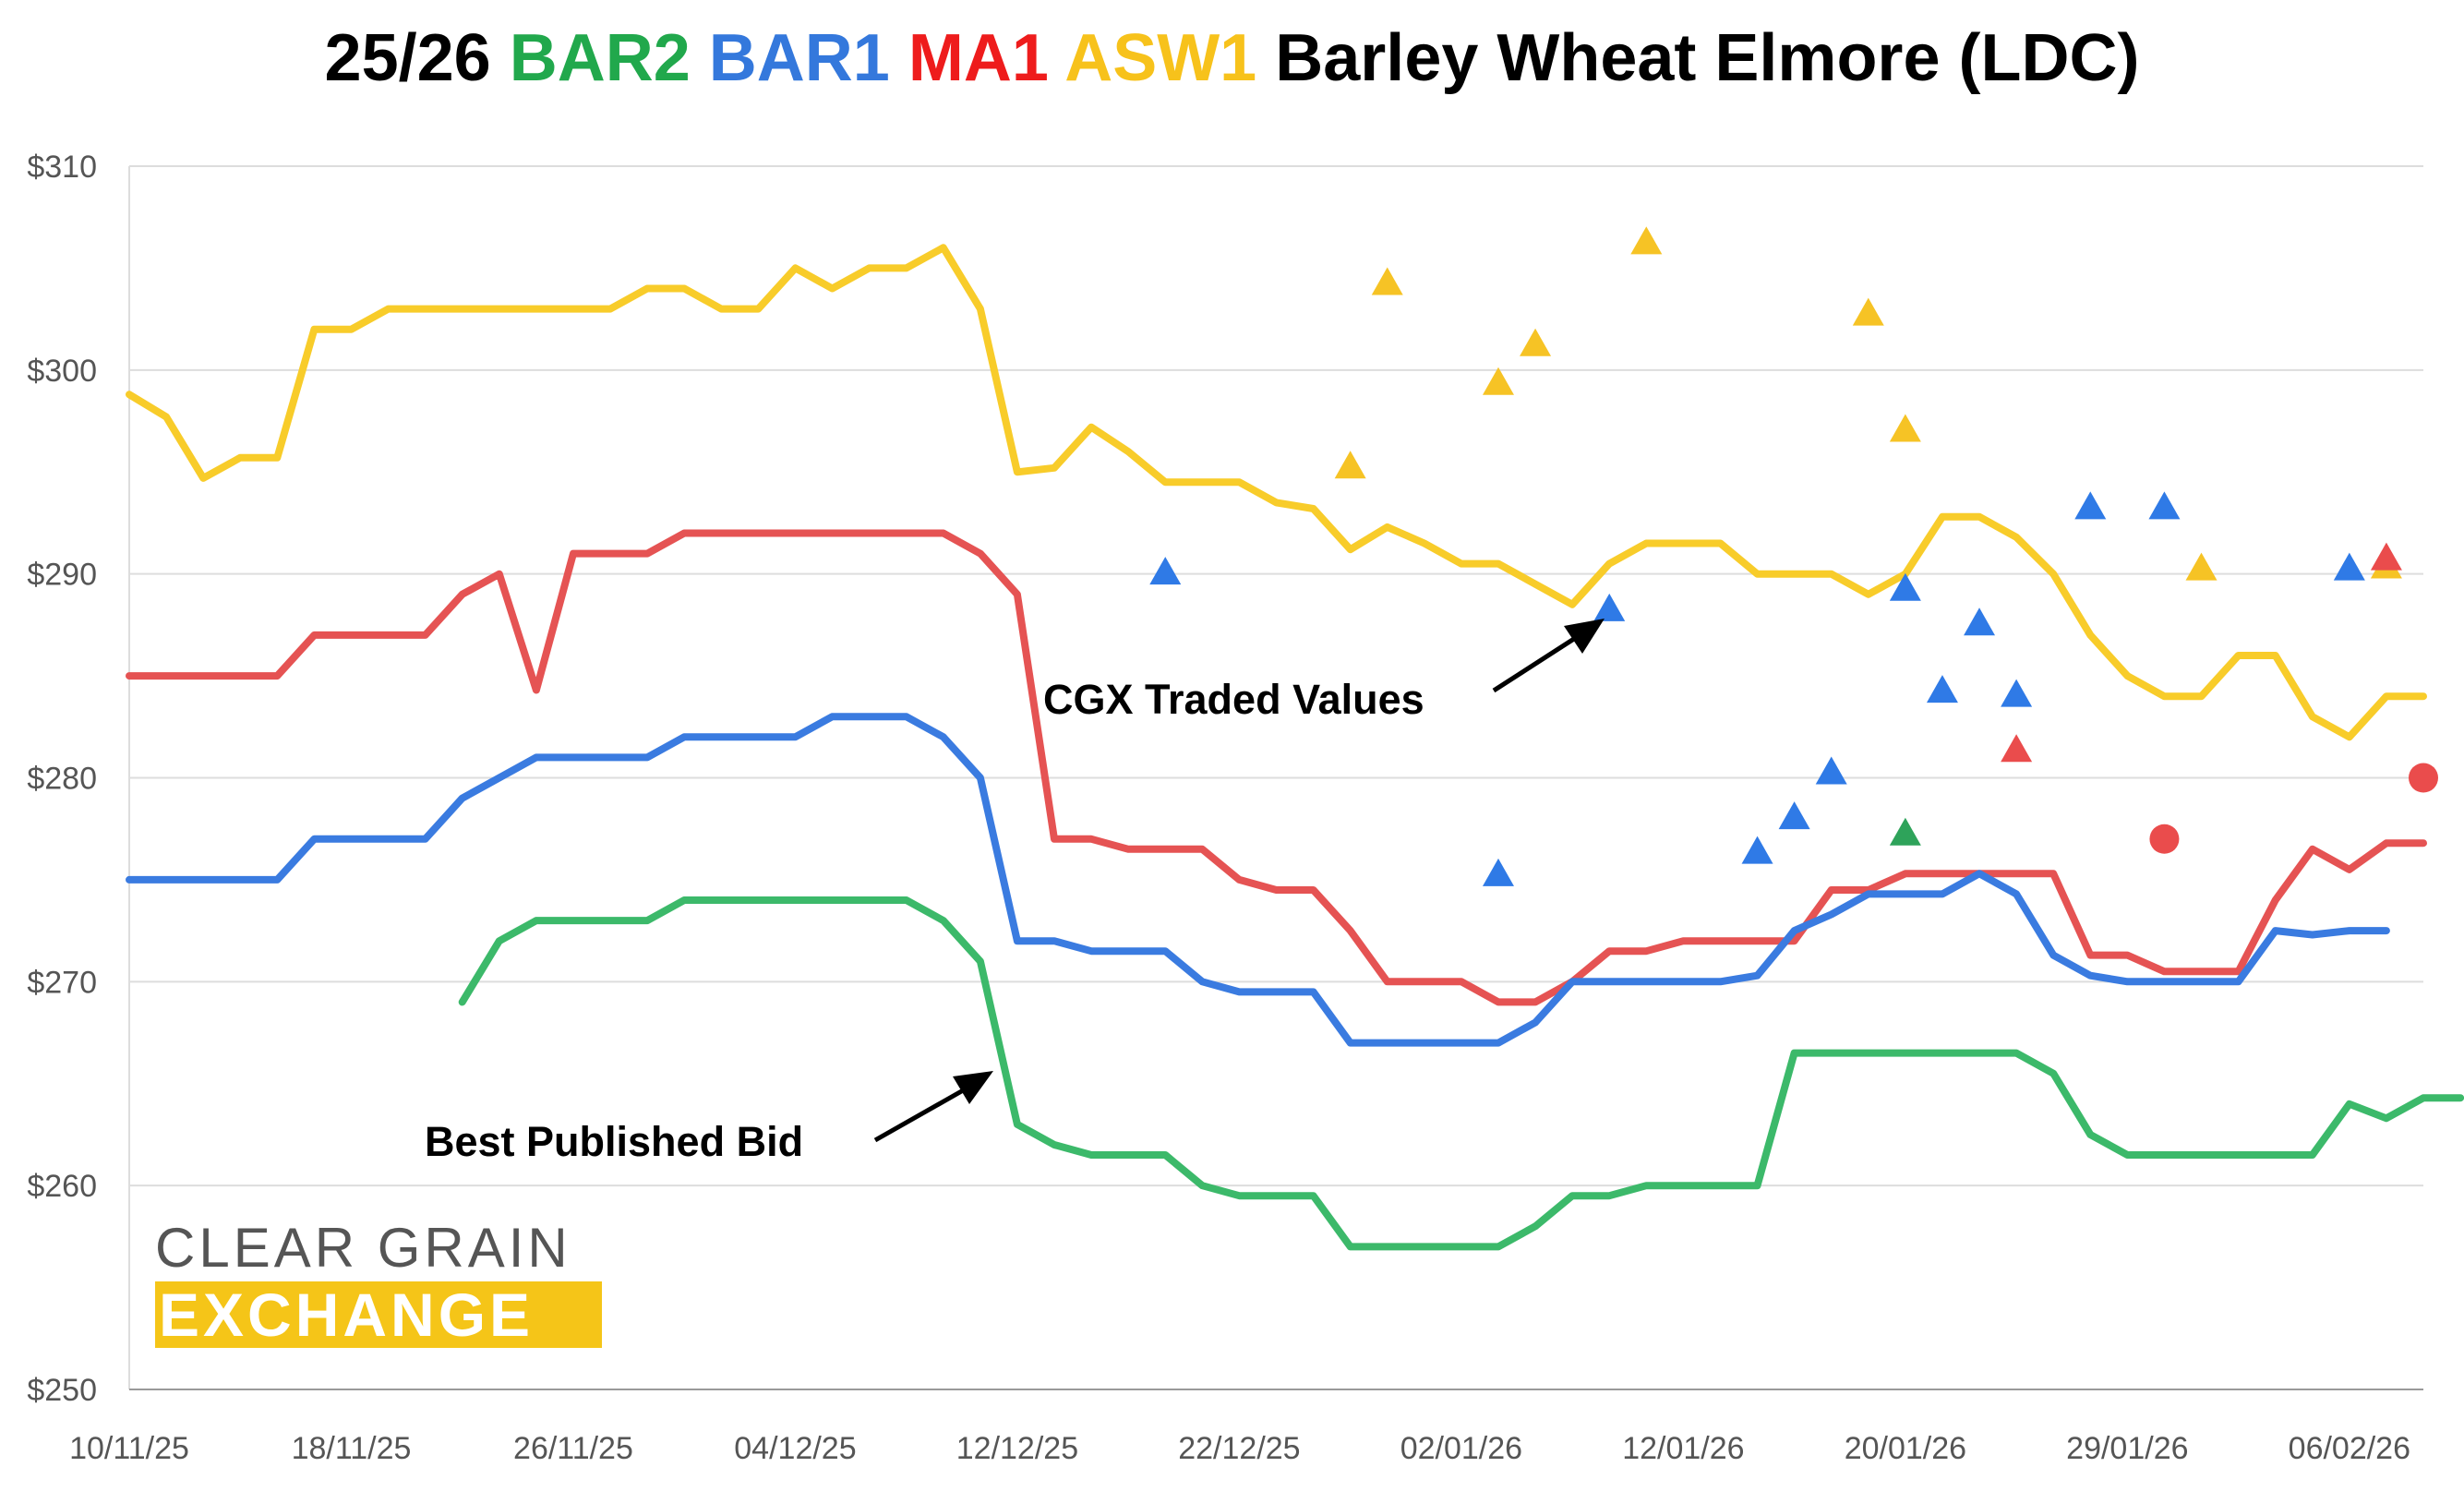  I want to click on annotation-bid-arrowhead, so click(973, 1087).